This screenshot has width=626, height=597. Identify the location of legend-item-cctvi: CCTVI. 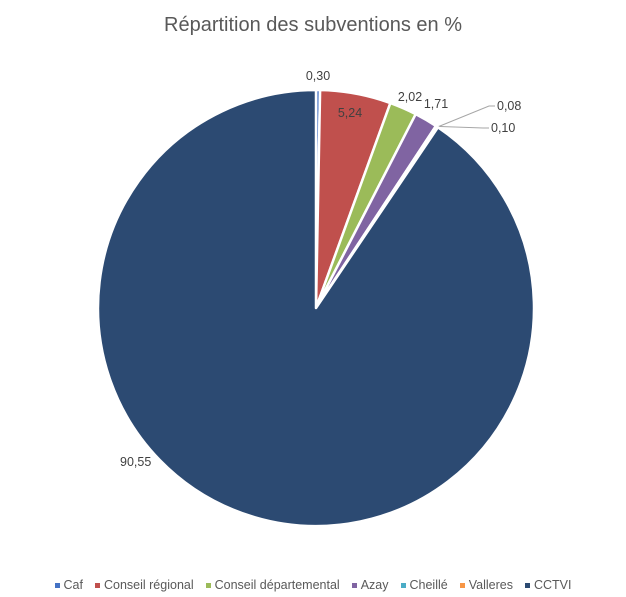
(548, 585).